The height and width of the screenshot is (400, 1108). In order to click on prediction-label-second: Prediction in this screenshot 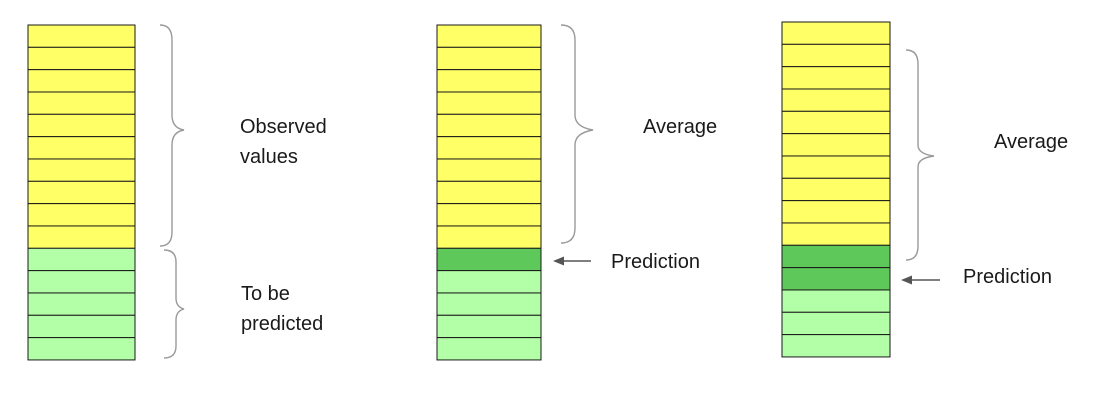, I will do `click(1007, 277)`.